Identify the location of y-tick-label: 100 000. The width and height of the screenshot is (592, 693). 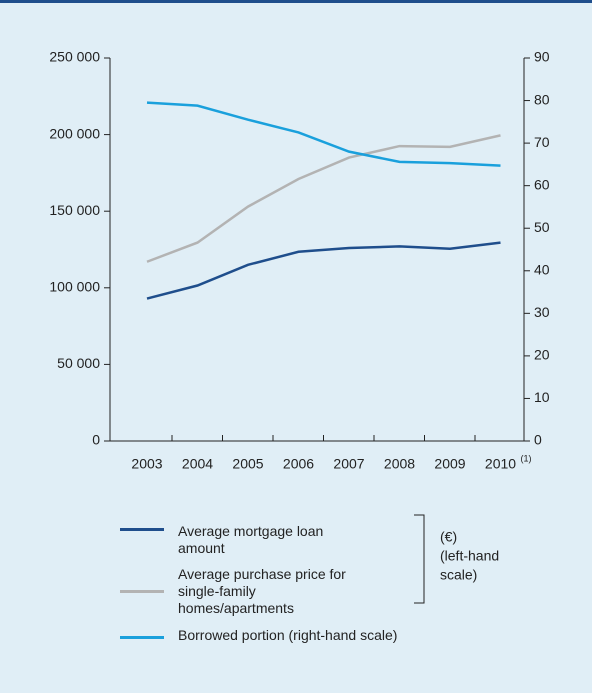
(74, 287).